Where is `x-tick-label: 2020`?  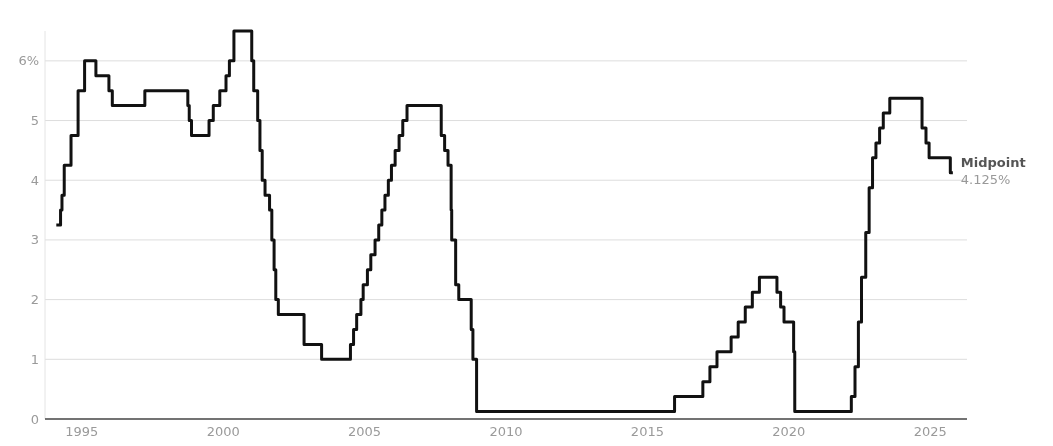
x-tick-label: 2020 is located at coordinates (789, 431).